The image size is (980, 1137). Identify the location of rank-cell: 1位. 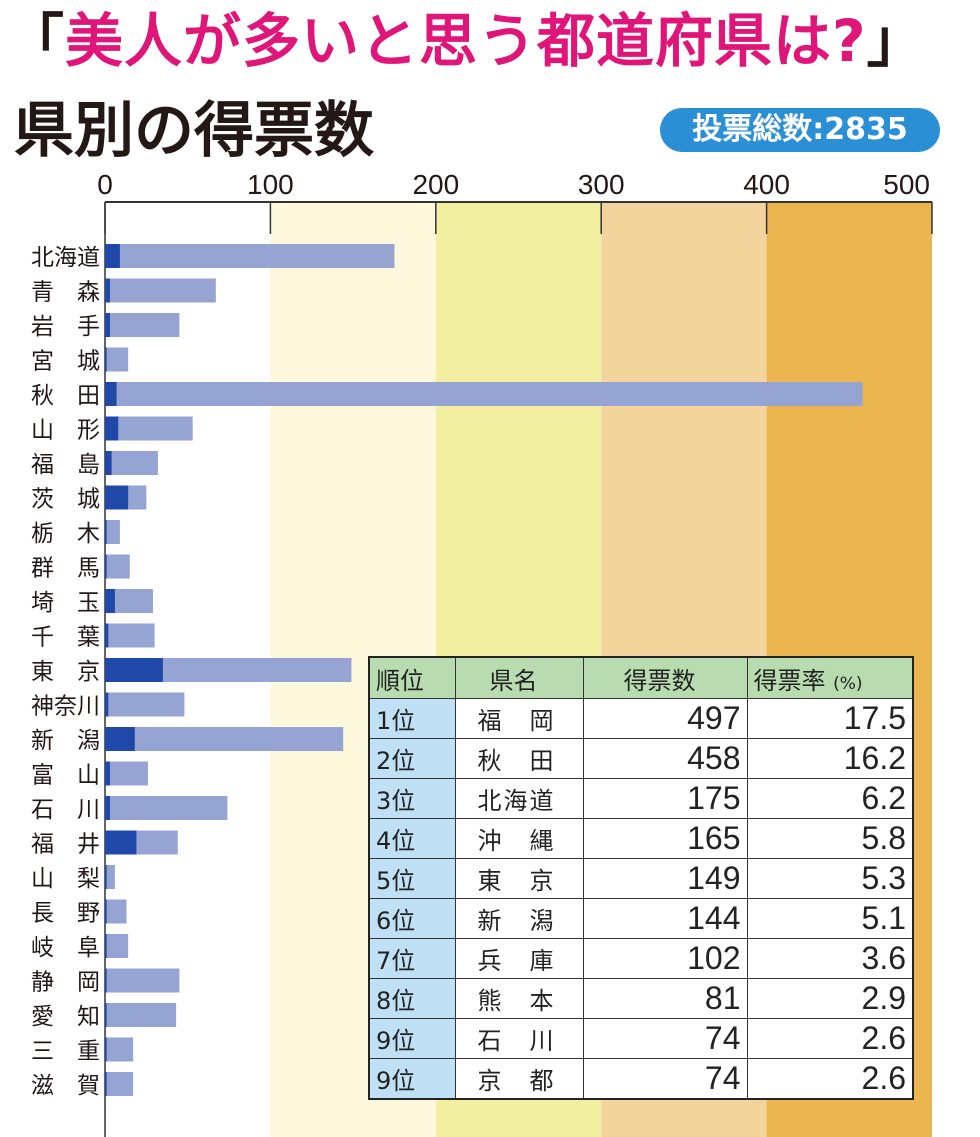
(412, 718).